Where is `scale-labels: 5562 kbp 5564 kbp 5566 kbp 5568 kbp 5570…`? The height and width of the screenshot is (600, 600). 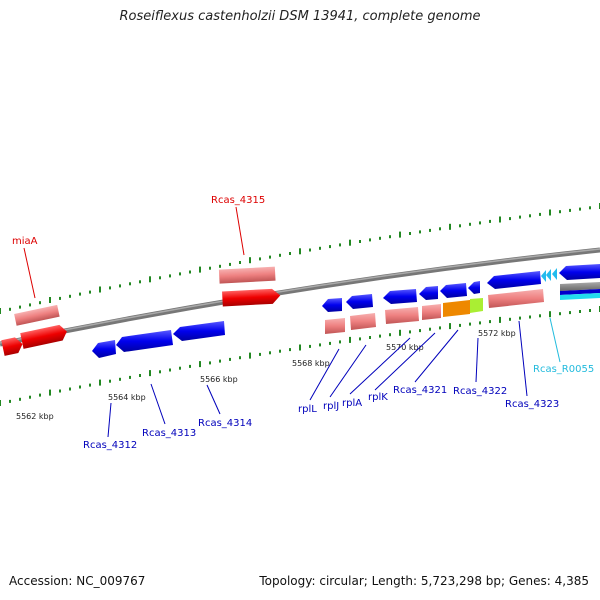 scale-labels: 5562 kbp 5564 kbp 5566 kbp 5568 kbp 5570… is located at coordinates (266, 375).